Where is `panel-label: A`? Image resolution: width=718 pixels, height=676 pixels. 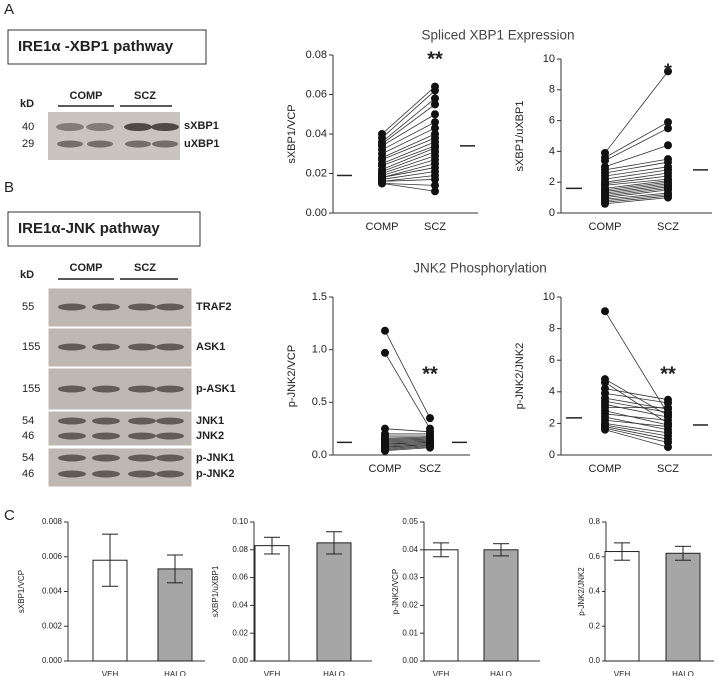
panel-label: A is located at coordinates (9, 9).